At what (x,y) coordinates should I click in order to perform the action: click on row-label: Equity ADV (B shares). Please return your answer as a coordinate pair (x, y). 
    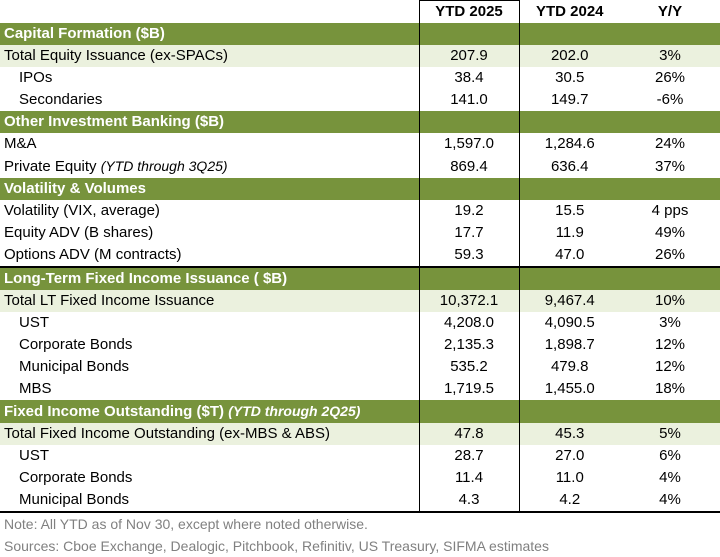
    Looking at the image, I should click on (209, 233).